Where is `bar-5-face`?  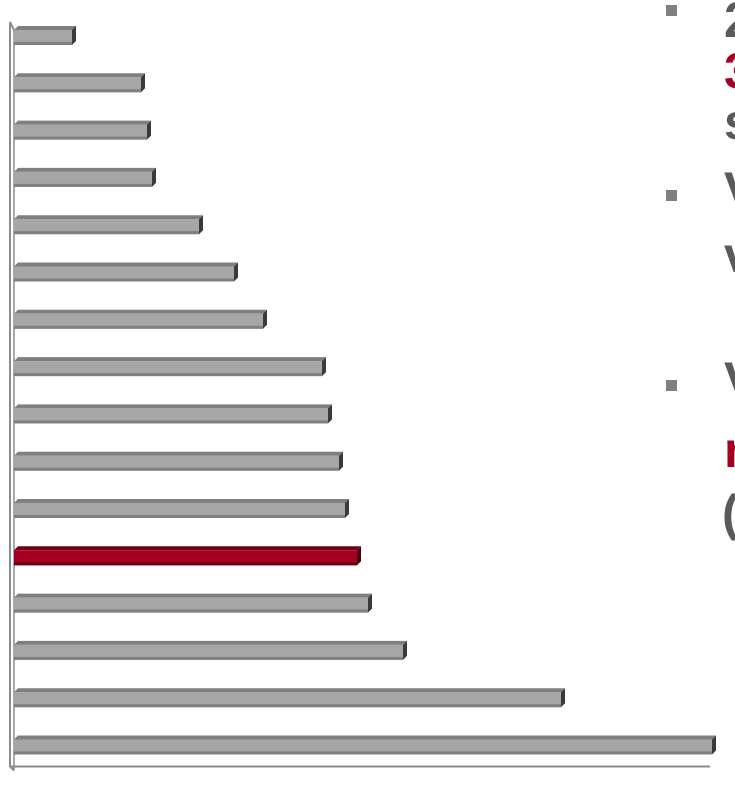
bar-5-face is located at coordinates (106, 227).